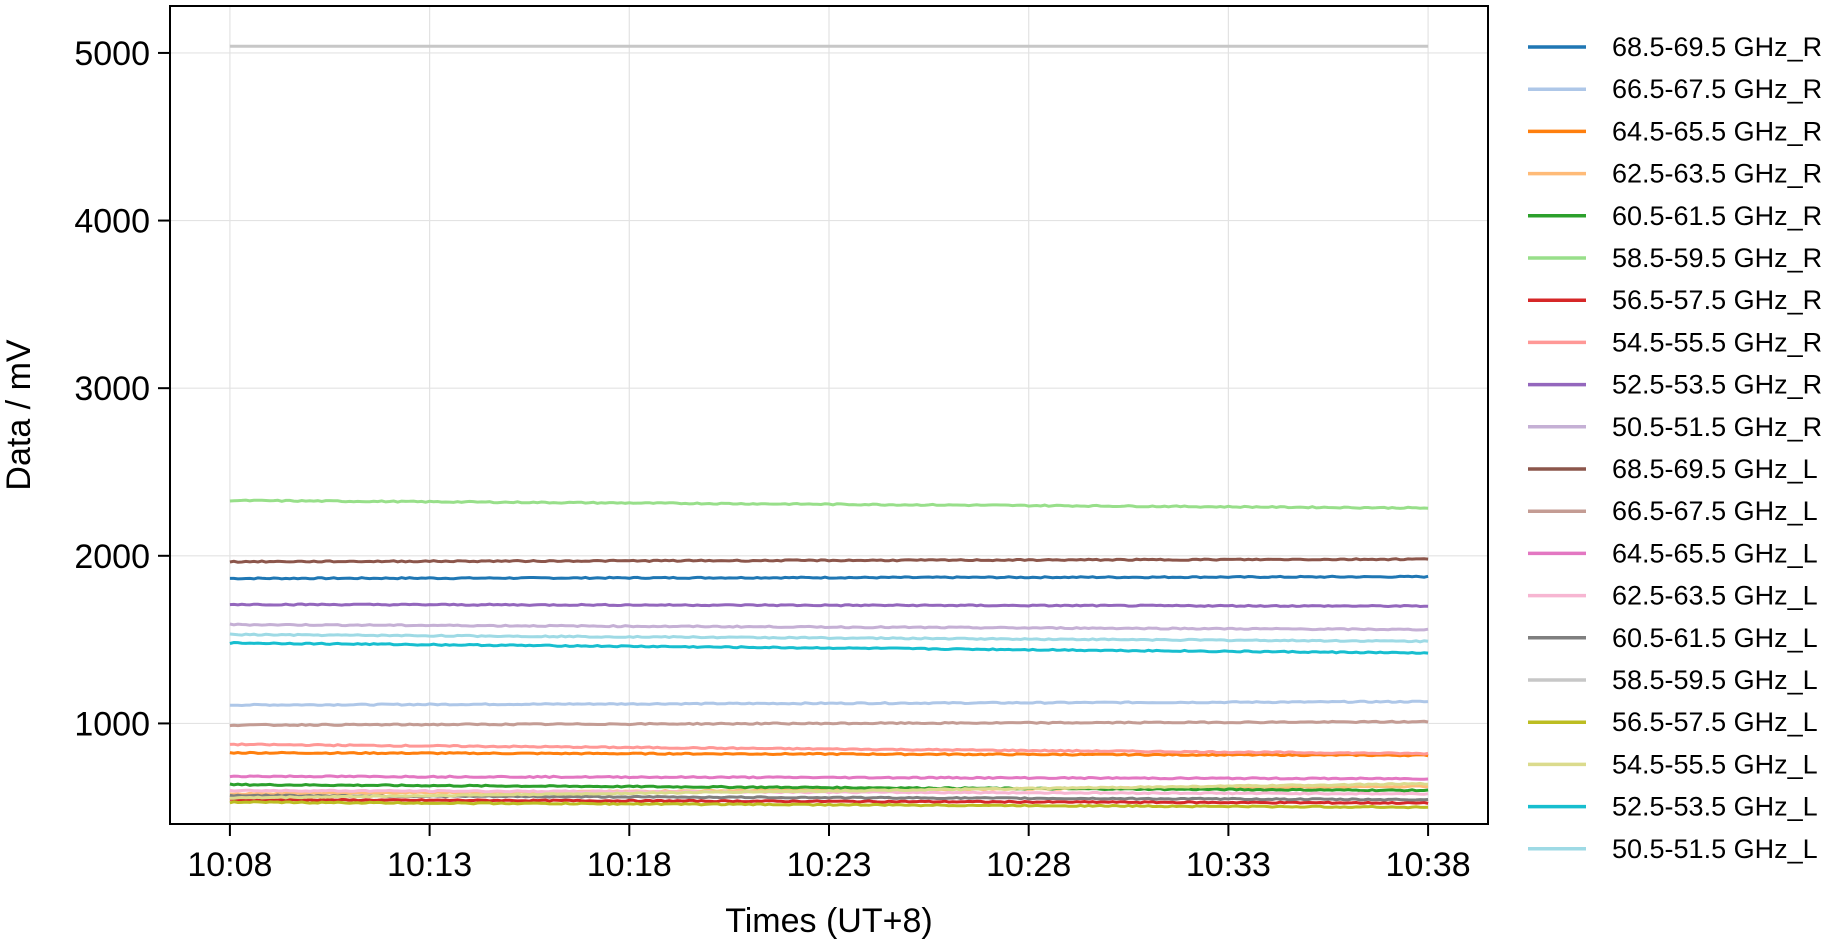  I want to click on x-tick-label: 10:08, so click(229, 865).